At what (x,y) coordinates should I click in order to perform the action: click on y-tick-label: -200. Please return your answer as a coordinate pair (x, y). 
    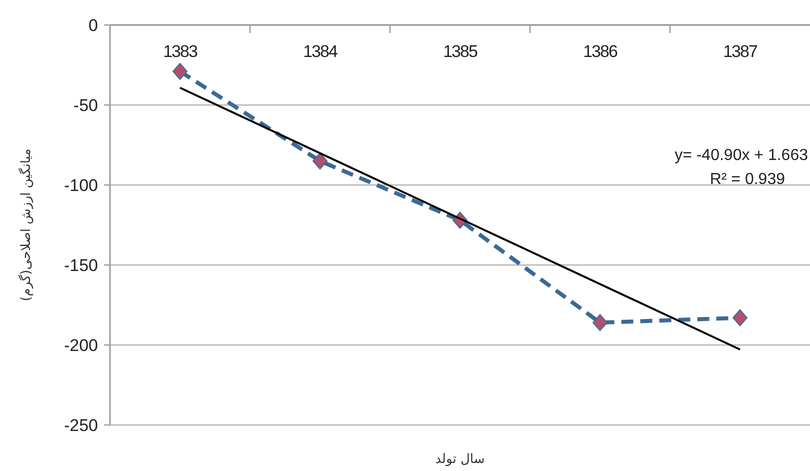
    Looking at the image, I should click on (81, 345).